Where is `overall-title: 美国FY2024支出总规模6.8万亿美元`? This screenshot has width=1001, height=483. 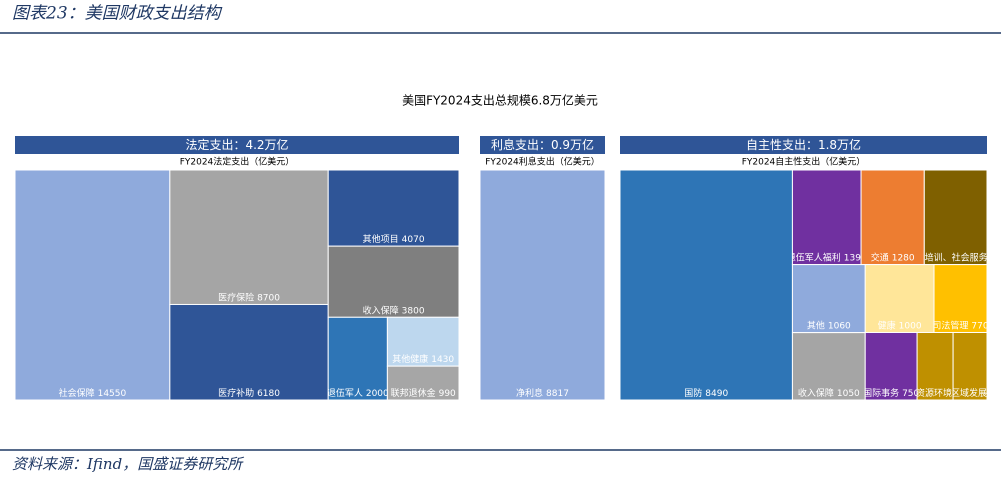 overall-title: 美国FY2024支出总规模6.8万亿美元 is located at coordinates (500, 100).